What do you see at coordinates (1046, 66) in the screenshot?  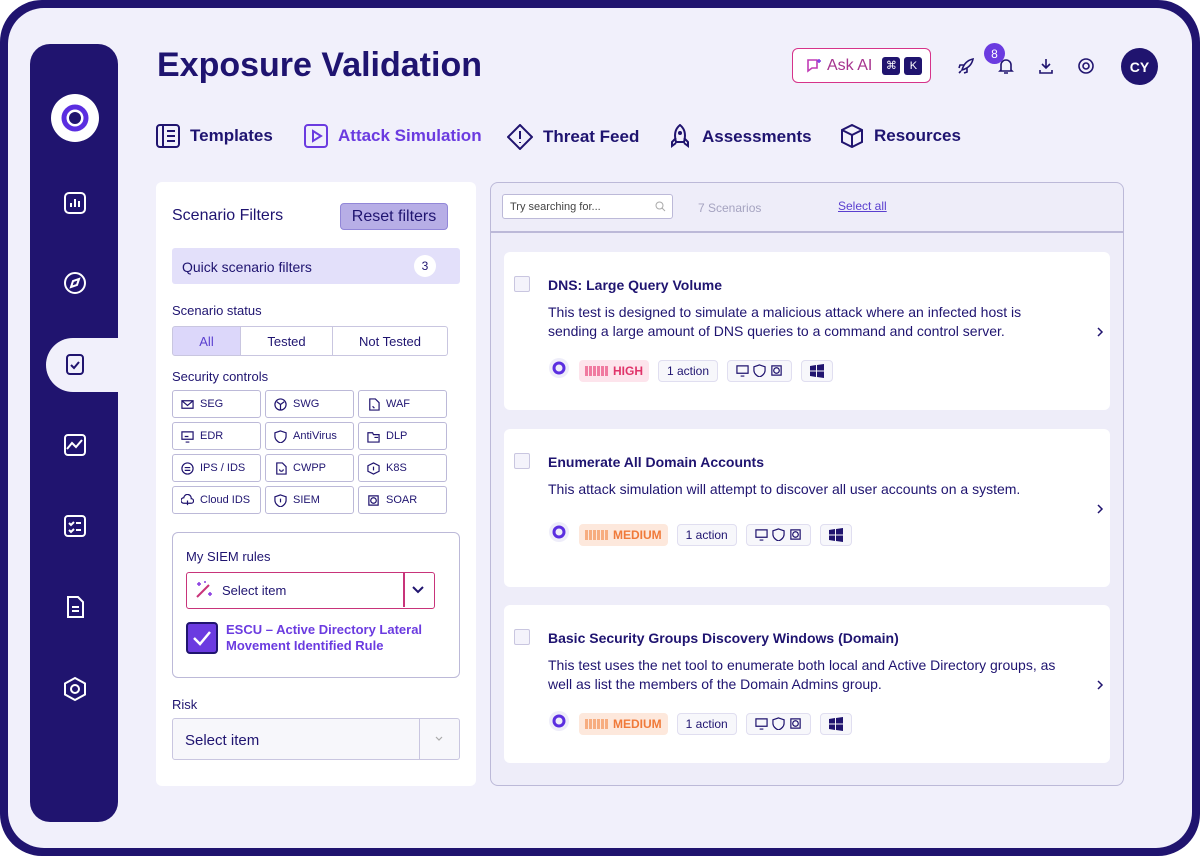 I see `download-icon` at bounding box center [1046, 66].